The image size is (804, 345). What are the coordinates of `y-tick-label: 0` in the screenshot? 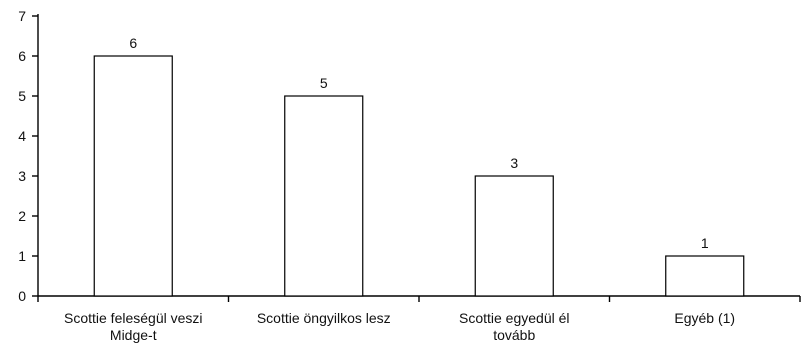 It's located at (22, 296).